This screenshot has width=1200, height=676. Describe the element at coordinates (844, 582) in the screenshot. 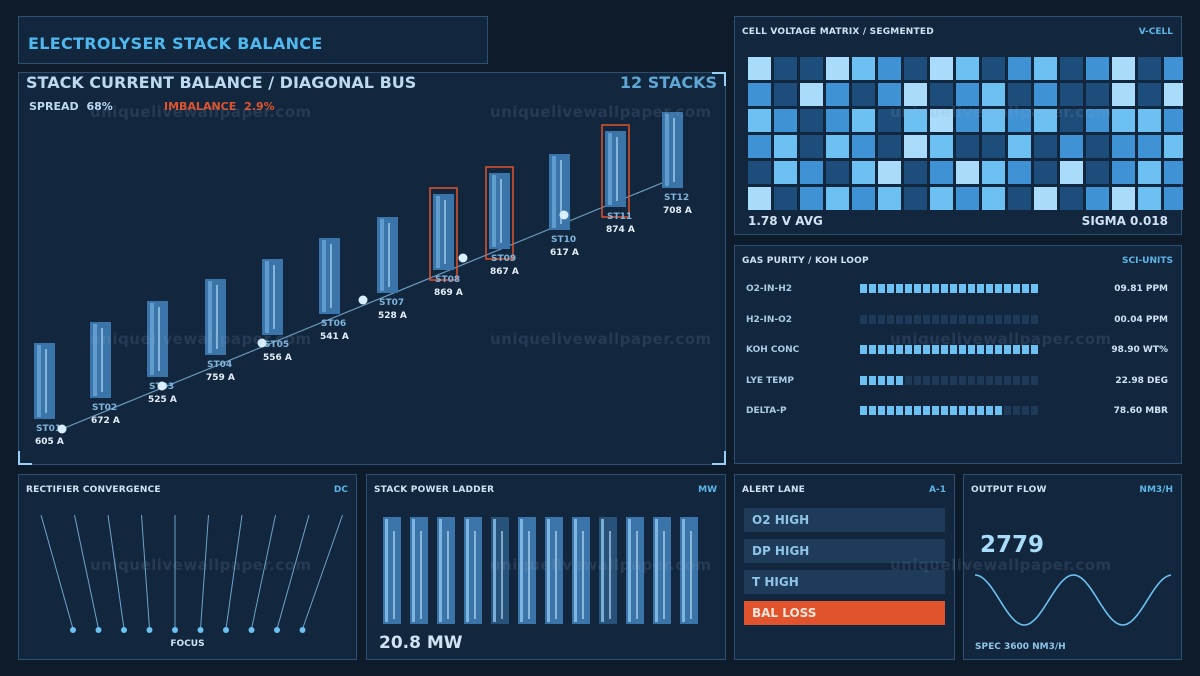

I see `alert-item-t-high: T HIGH` at that location.